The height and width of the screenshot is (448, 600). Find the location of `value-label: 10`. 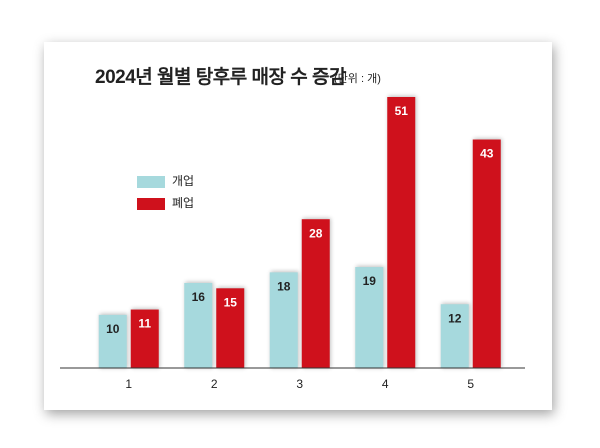

value-label: 10 is located at coordinates (113, 329).